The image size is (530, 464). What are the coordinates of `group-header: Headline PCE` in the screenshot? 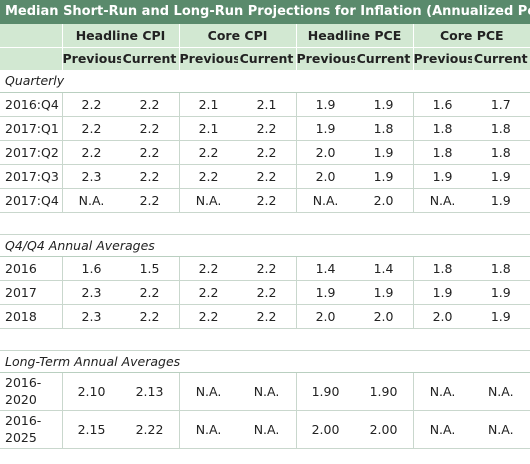 It's located at (354, 36).